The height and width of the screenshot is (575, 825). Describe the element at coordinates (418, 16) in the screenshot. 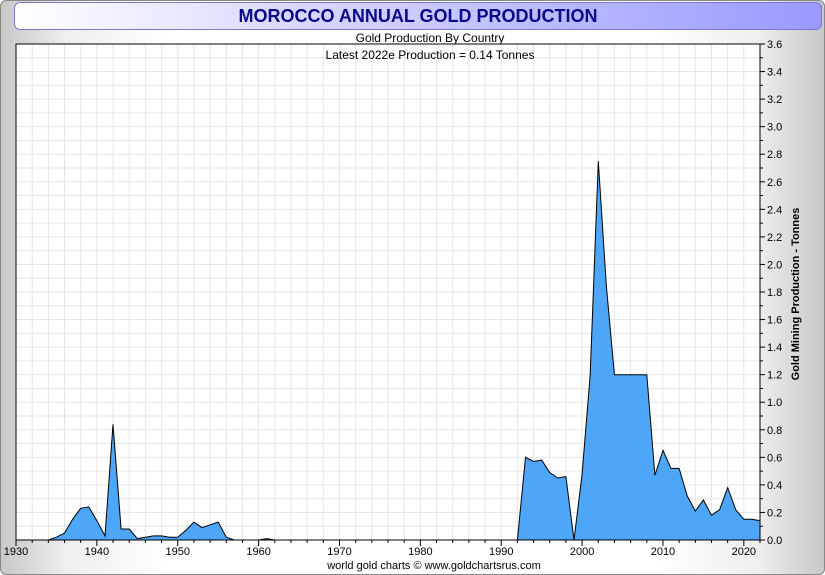

I see `chart-title: MOROCCO ANNUAL GOLD PRODUCTION` at that location.